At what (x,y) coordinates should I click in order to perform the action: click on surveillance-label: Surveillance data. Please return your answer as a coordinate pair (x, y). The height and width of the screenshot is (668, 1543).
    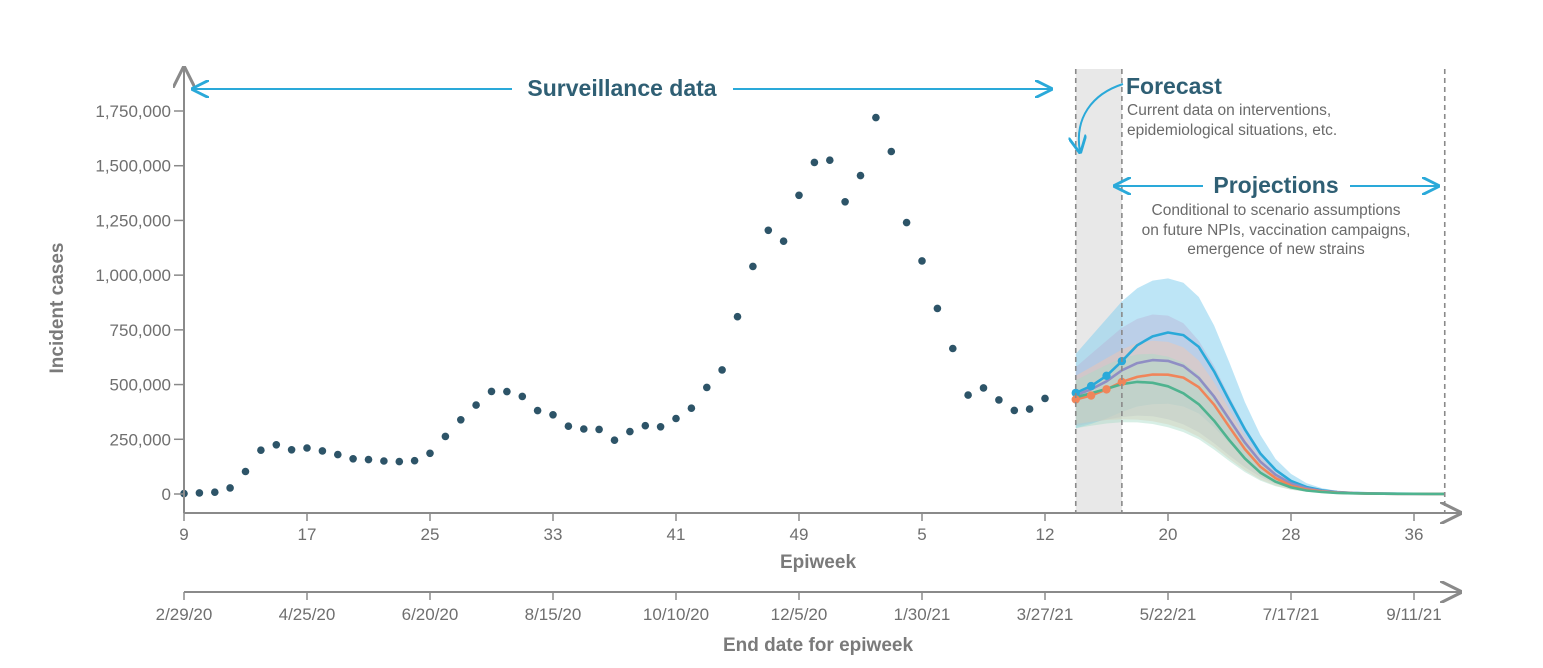
    Looking at the image, I should click on (621, 88).